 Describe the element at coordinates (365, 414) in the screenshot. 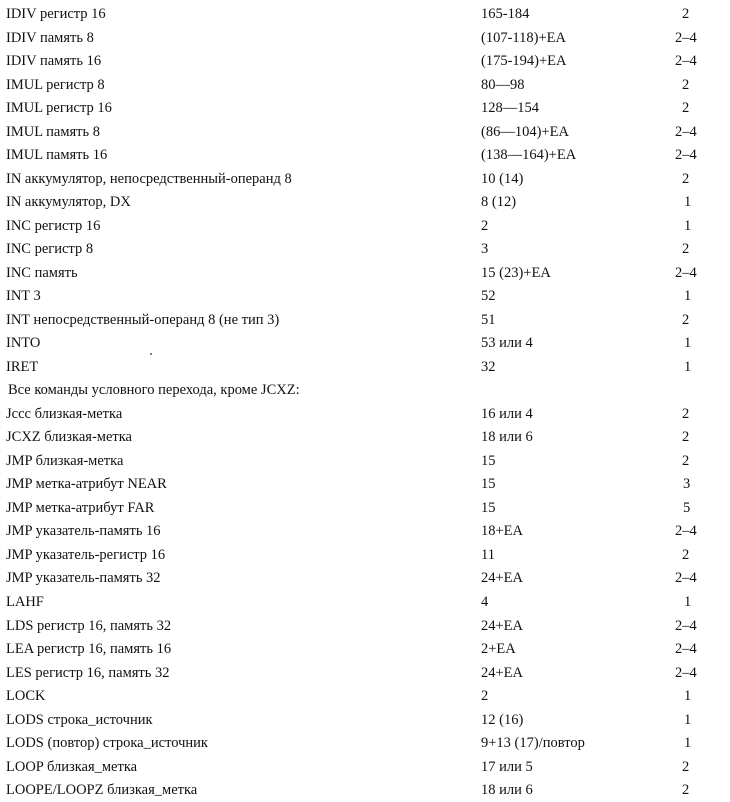

I see `table-row: Jccc близкая-метка 16 или 4 2` at that location.